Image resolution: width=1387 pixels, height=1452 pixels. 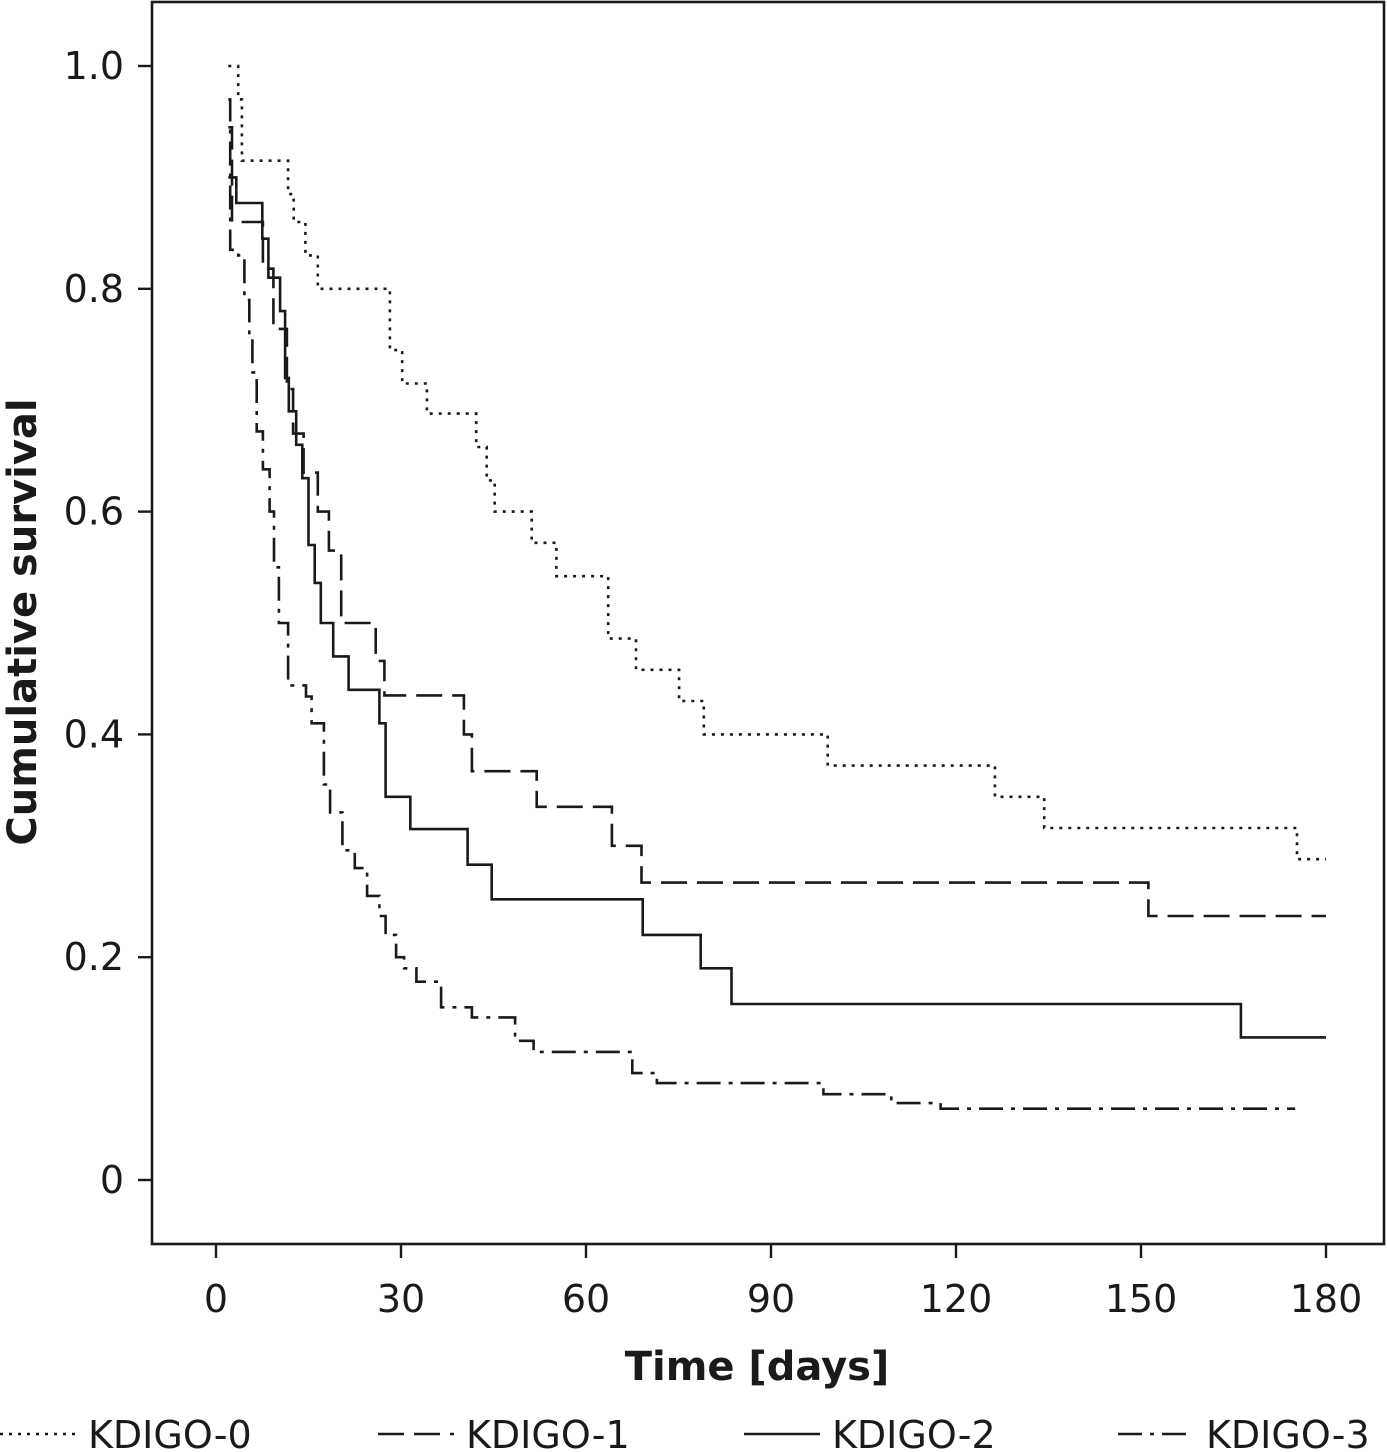 I want to click on x-axis: 0 30 60 90 120 150 180, so click(x=783, y=1282).